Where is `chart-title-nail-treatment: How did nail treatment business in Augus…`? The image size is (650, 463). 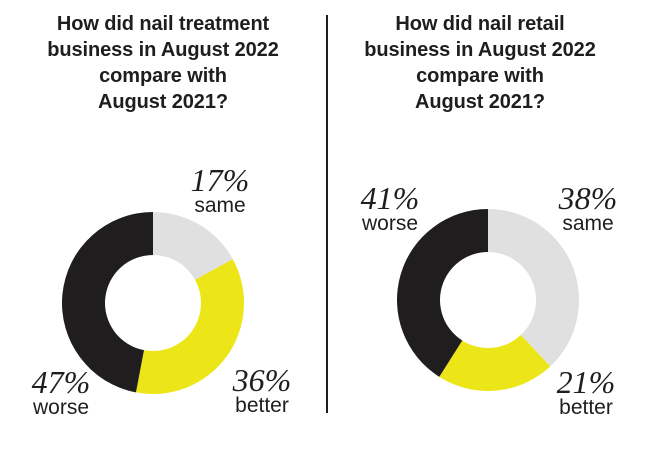 chart-title-nail-treatment: How did nail treatment business in Augus… is located at coordinates (163, 63).